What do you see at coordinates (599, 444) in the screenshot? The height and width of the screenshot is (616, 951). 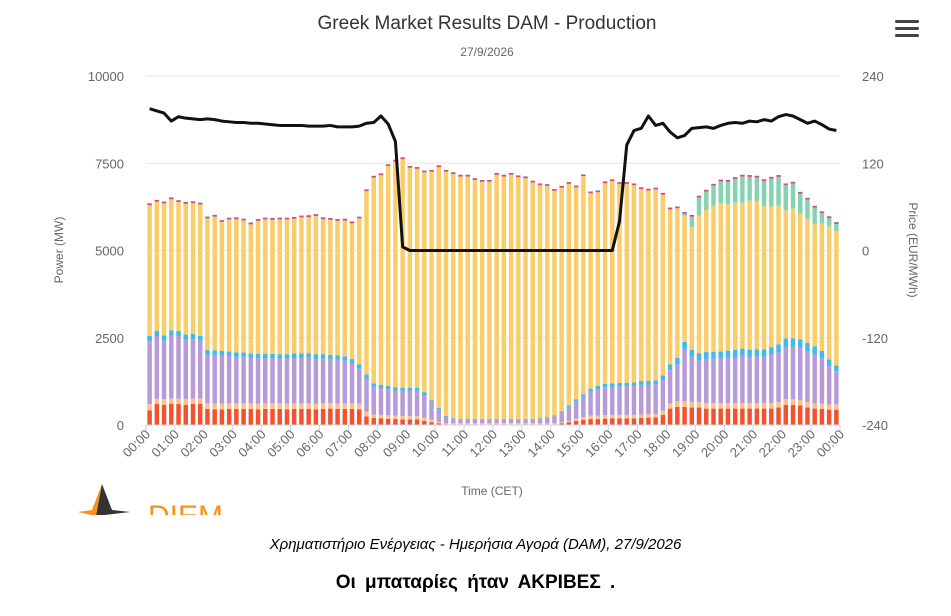 I see `x-tick-label: 16:00` at bounding box center [599, 444].